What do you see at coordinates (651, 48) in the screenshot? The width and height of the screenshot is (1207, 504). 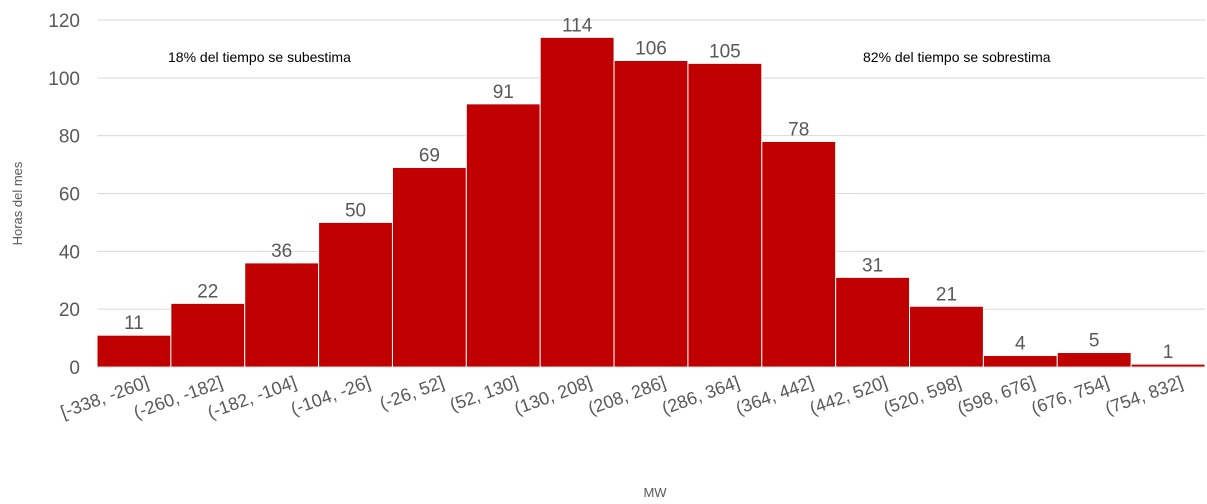 I see `data-label: 106` at bounding box center [651, 48].